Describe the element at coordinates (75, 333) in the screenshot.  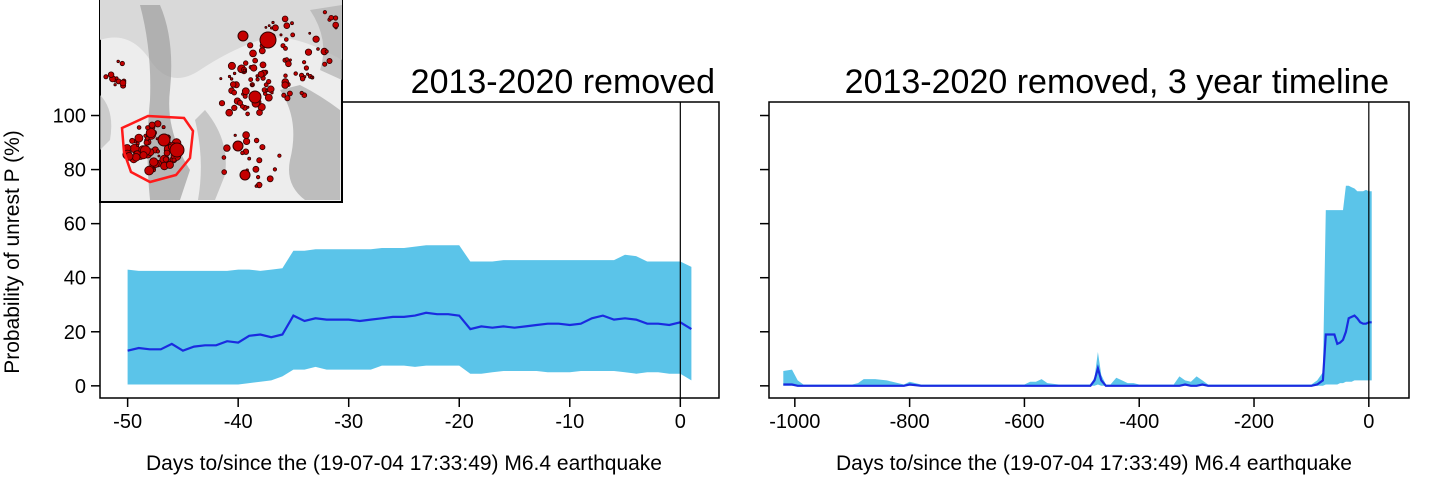
I see `y-tick-label: 20` at that location.